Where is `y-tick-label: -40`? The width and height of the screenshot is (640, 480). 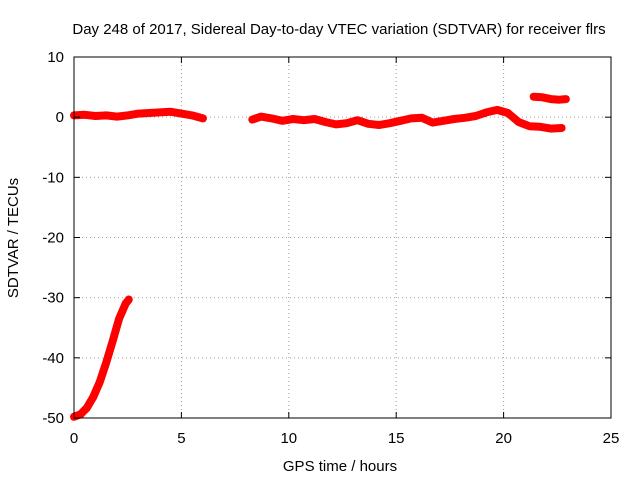
y-tick-label: -40 is located at coordinates (53, 358).